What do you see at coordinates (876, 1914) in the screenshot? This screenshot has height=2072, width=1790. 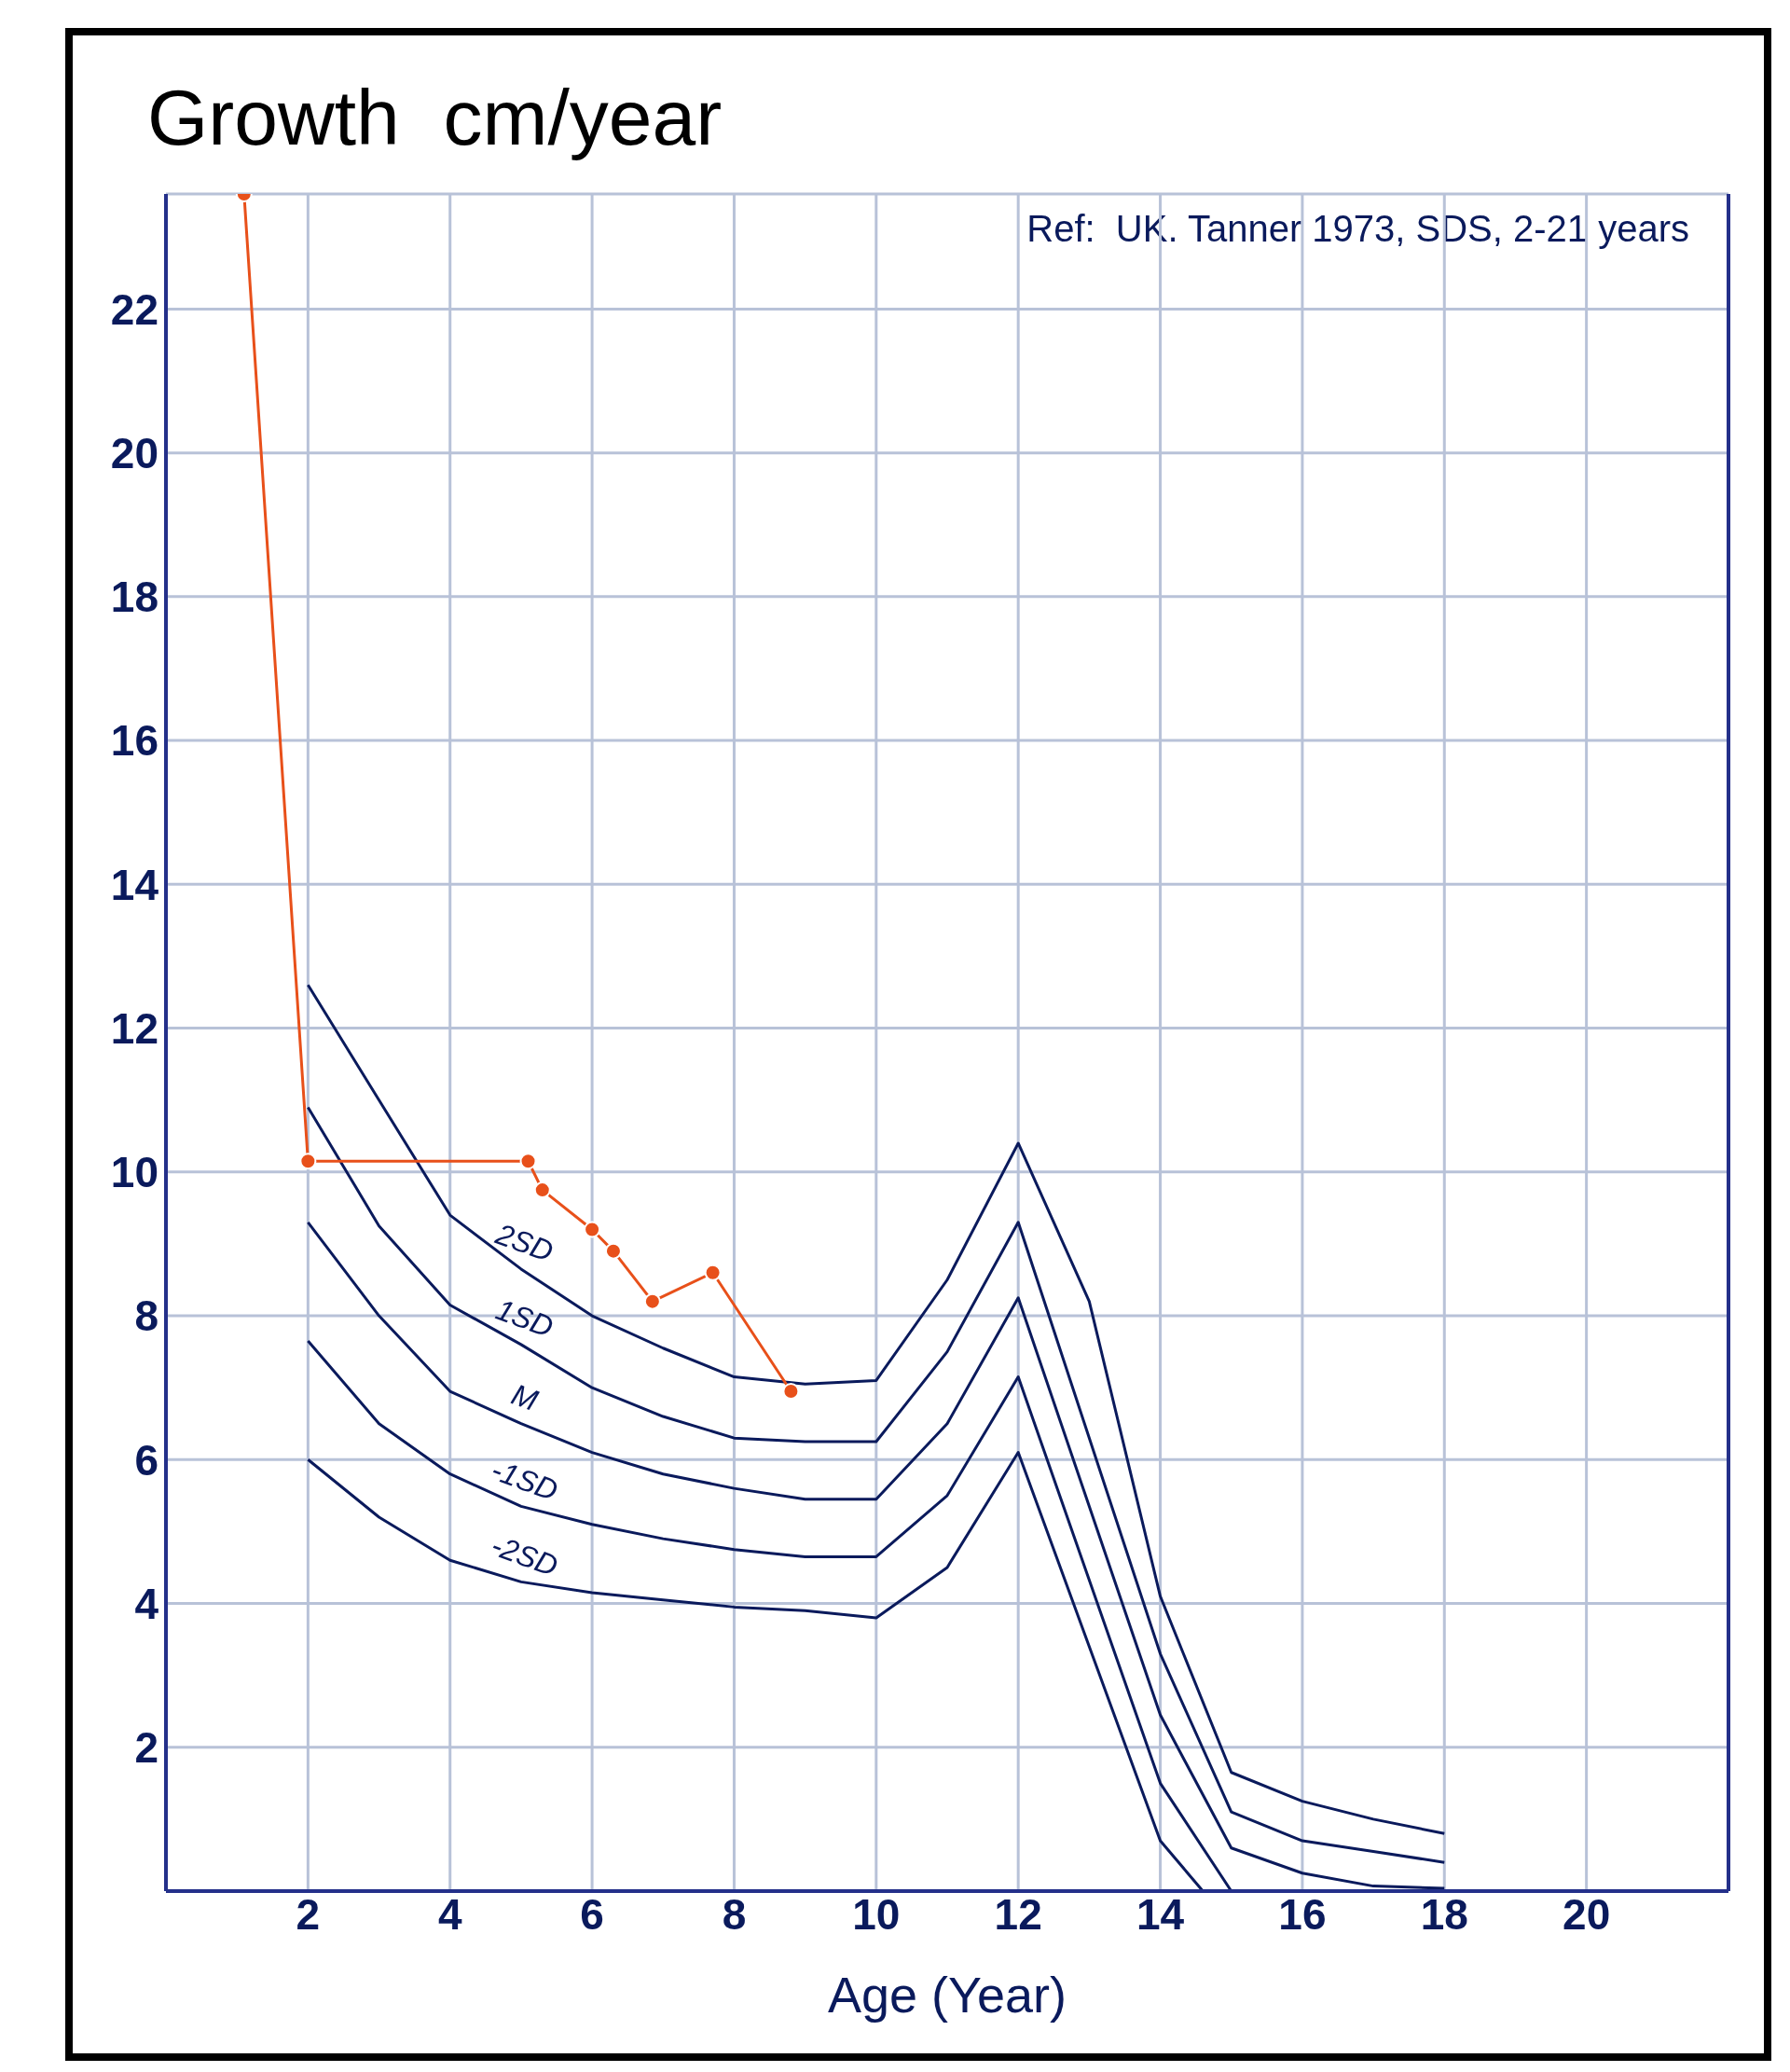 I see `x-tick-label: 10` at bounding box center [876, 1914].